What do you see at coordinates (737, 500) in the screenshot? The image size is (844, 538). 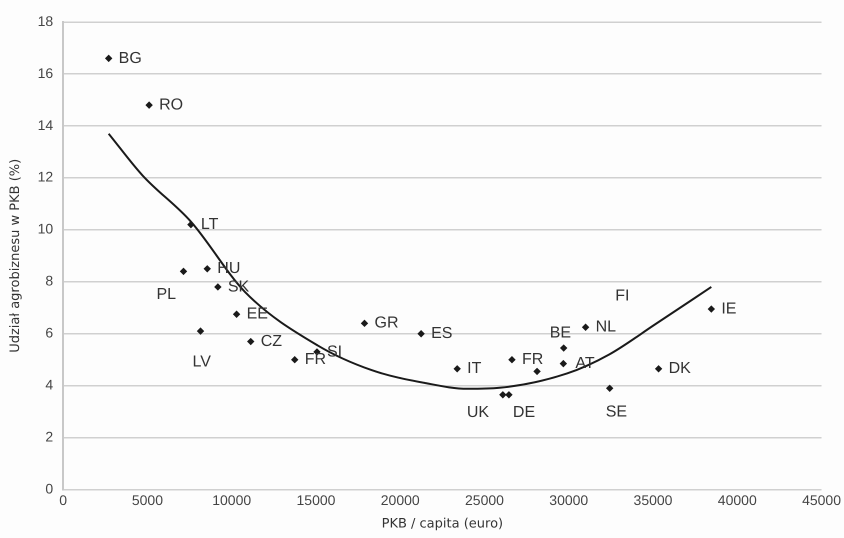 I see `x-tick-label: 40000` at bounding box center [737, 500].